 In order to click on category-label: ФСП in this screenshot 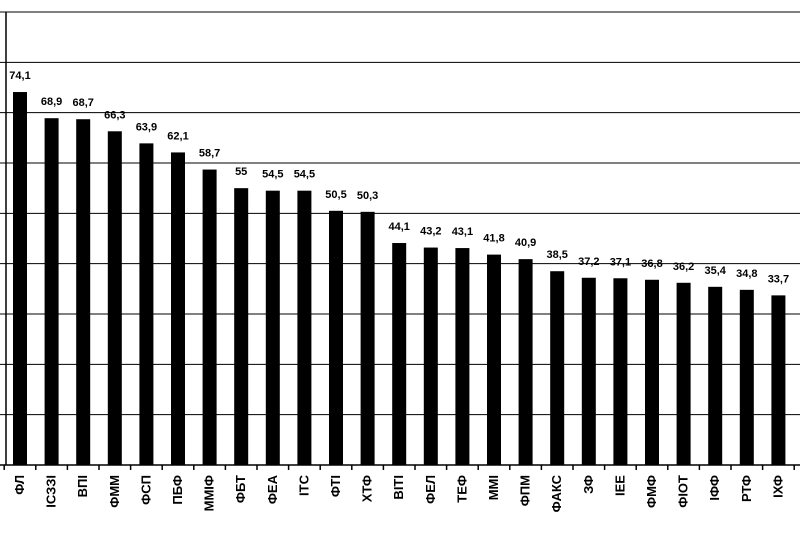, I will do `click(145, 490)`.